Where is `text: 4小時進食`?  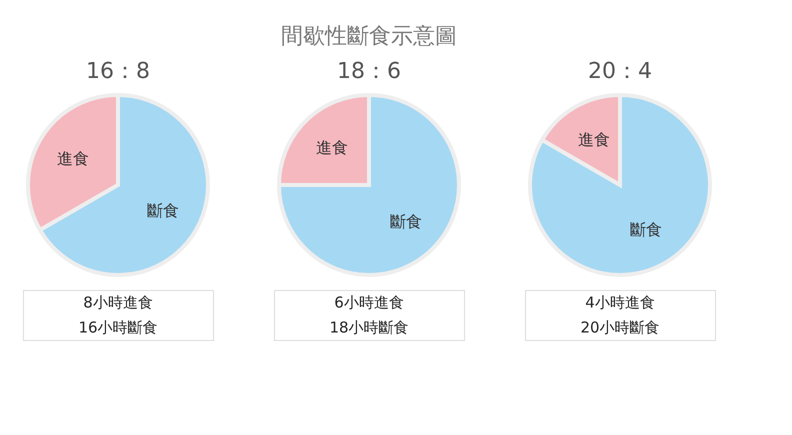 text: 4小時進食 is located at coordinates (620, 303).